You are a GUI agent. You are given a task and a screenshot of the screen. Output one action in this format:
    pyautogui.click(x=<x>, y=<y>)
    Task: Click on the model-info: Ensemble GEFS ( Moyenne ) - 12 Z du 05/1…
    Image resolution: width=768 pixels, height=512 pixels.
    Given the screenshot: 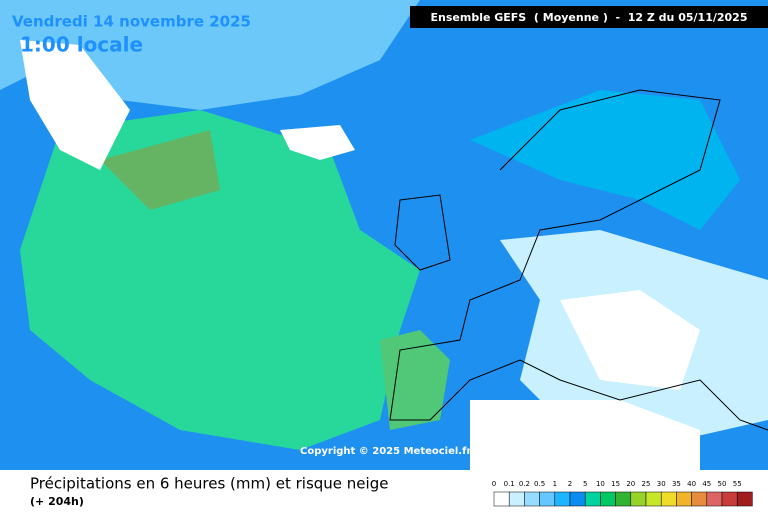 What is the action you would take?
    pyautogui.click(x=589, y=17)
    